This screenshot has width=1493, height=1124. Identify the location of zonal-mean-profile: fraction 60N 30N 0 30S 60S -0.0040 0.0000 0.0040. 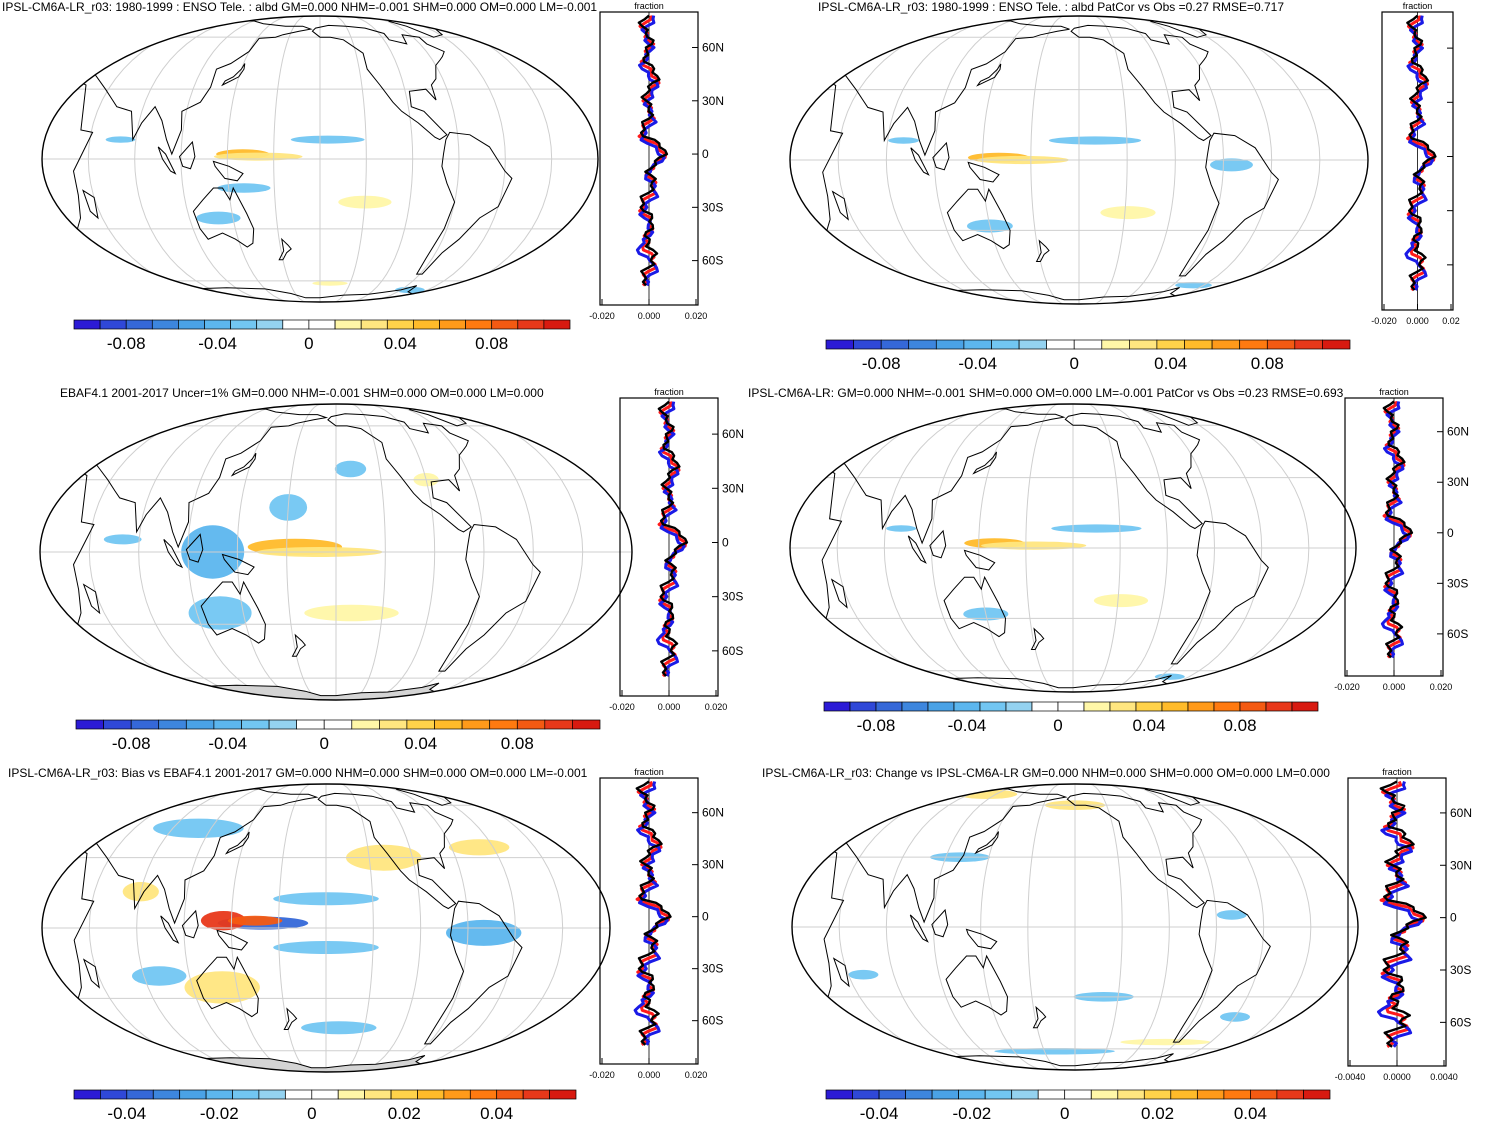
(1403, 924).